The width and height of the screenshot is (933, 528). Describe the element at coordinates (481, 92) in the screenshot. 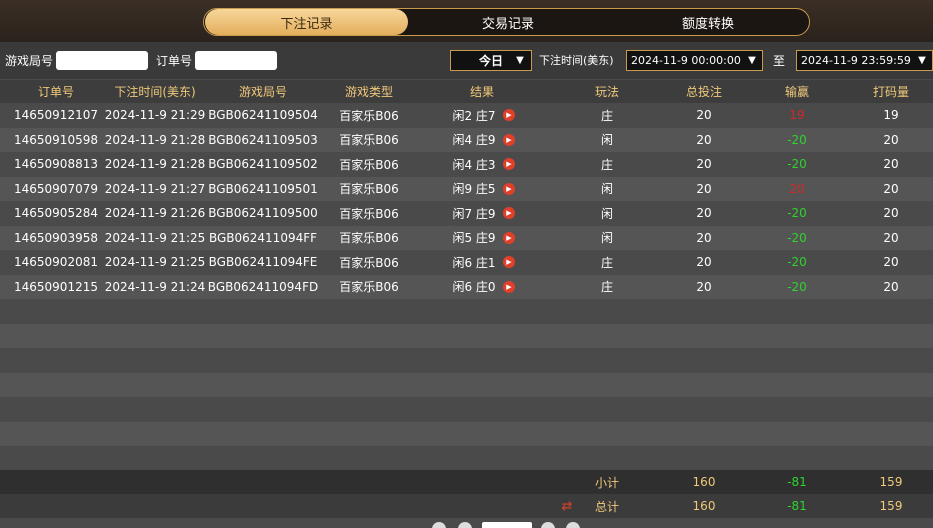

I see `column-header: 结果` at that location.